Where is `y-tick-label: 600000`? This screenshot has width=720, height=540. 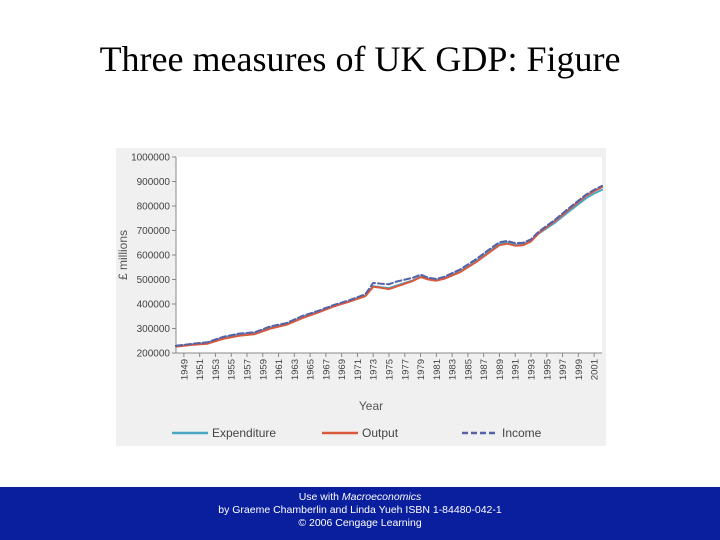
y-tick-label: 600000 is located at coordinates (154, 256).